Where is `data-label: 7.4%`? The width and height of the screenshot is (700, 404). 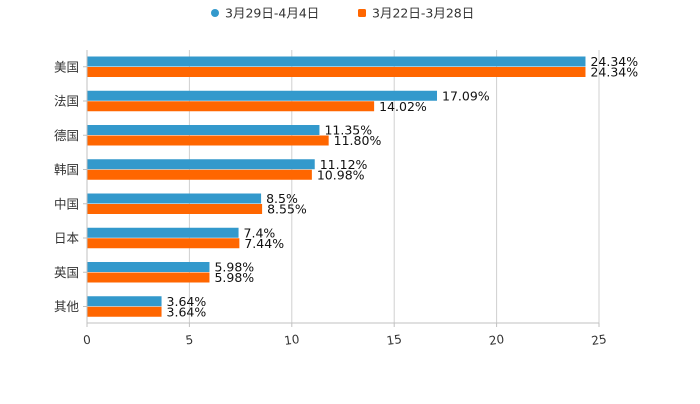 data-label: 7.4% is located at coordinates (260, 232).